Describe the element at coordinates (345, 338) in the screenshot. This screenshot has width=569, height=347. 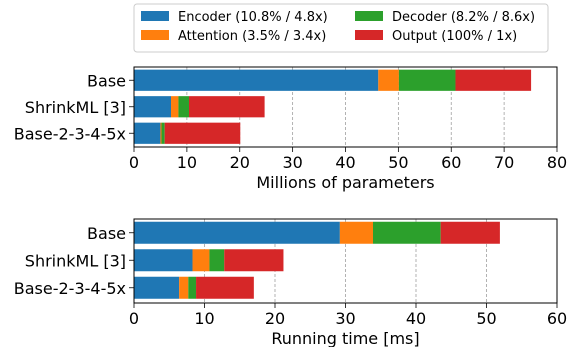
I see `x-axis-title: Running time [ms]` at that location.